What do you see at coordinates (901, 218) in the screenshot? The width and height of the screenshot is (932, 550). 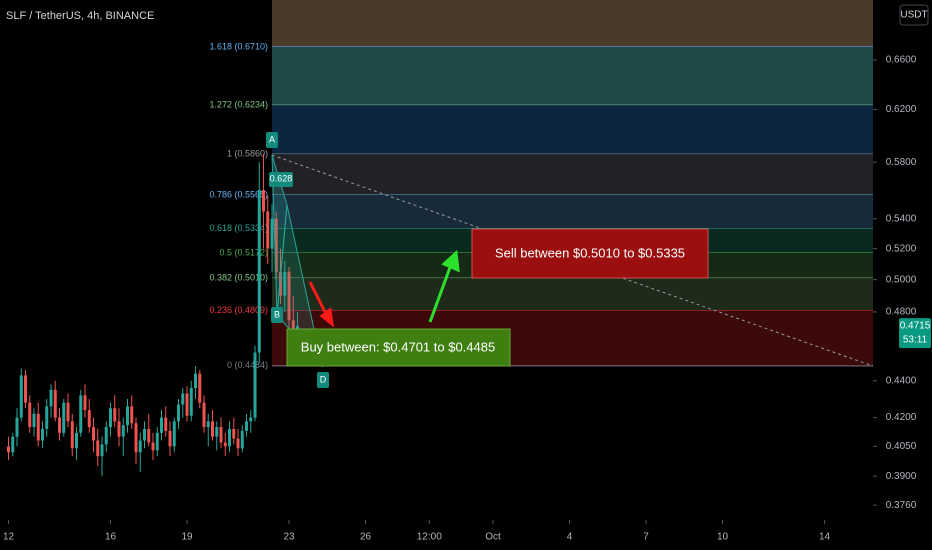 I see `y-tick-label: 0.5400` at bounding box center [901, 218].